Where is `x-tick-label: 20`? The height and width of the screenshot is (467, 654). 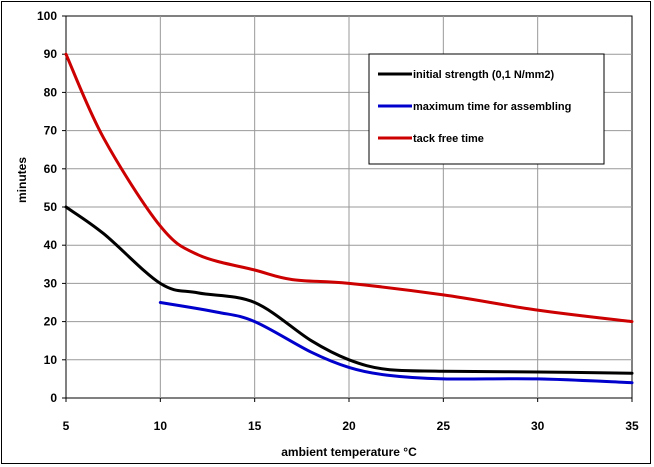
x-tick-label: 20 is located at coordinates (349, 426).